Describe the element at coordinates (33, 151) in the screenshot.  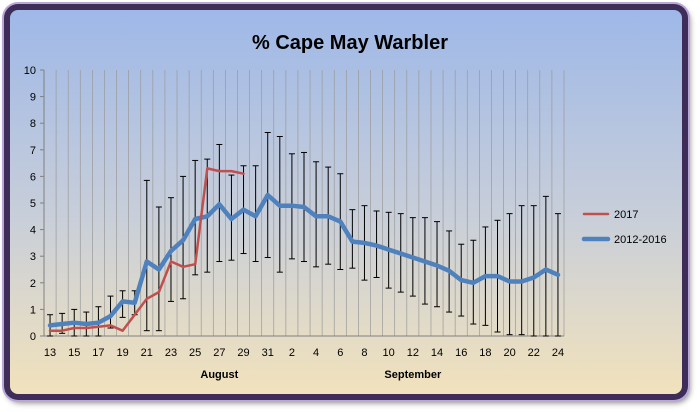
I see `y-tick-label: 7` at that location.